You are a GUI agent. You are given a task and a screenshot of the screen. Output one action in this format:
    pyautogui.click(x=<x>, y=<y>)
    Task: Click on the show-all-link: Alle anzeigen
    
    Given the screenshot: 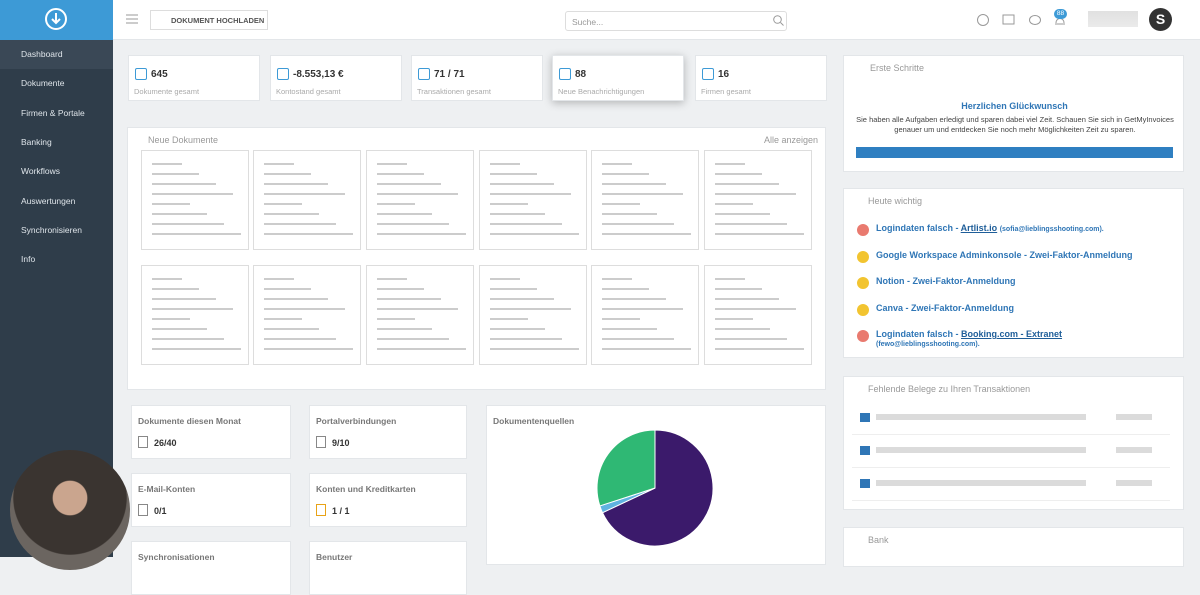 What is the action you would take?
    pyautogui.click(x=791, y=140)
    